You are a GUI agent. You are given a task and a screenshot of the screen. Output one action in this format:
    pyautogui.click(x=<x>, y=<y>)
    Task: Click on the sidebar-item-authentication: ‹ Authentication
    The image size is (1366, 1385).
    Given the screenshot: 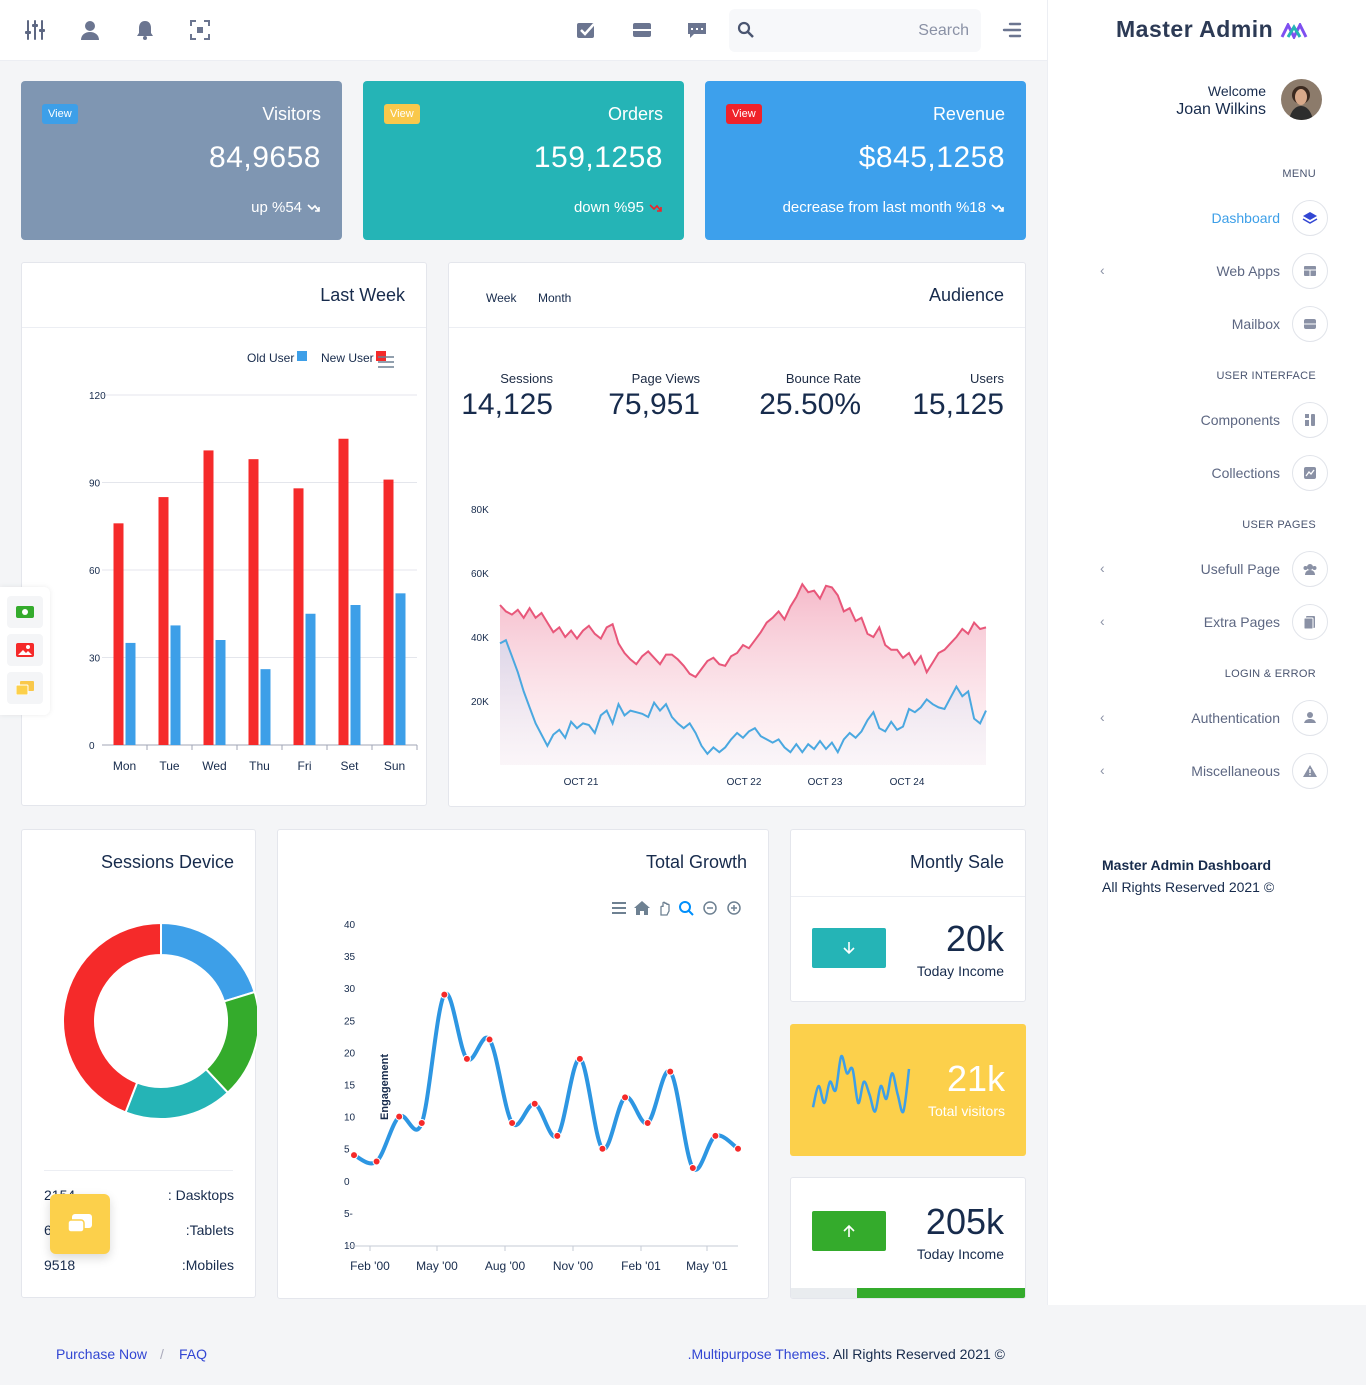 What is the action you would take?
    pyautogui.click(x=1208, y=718)
    